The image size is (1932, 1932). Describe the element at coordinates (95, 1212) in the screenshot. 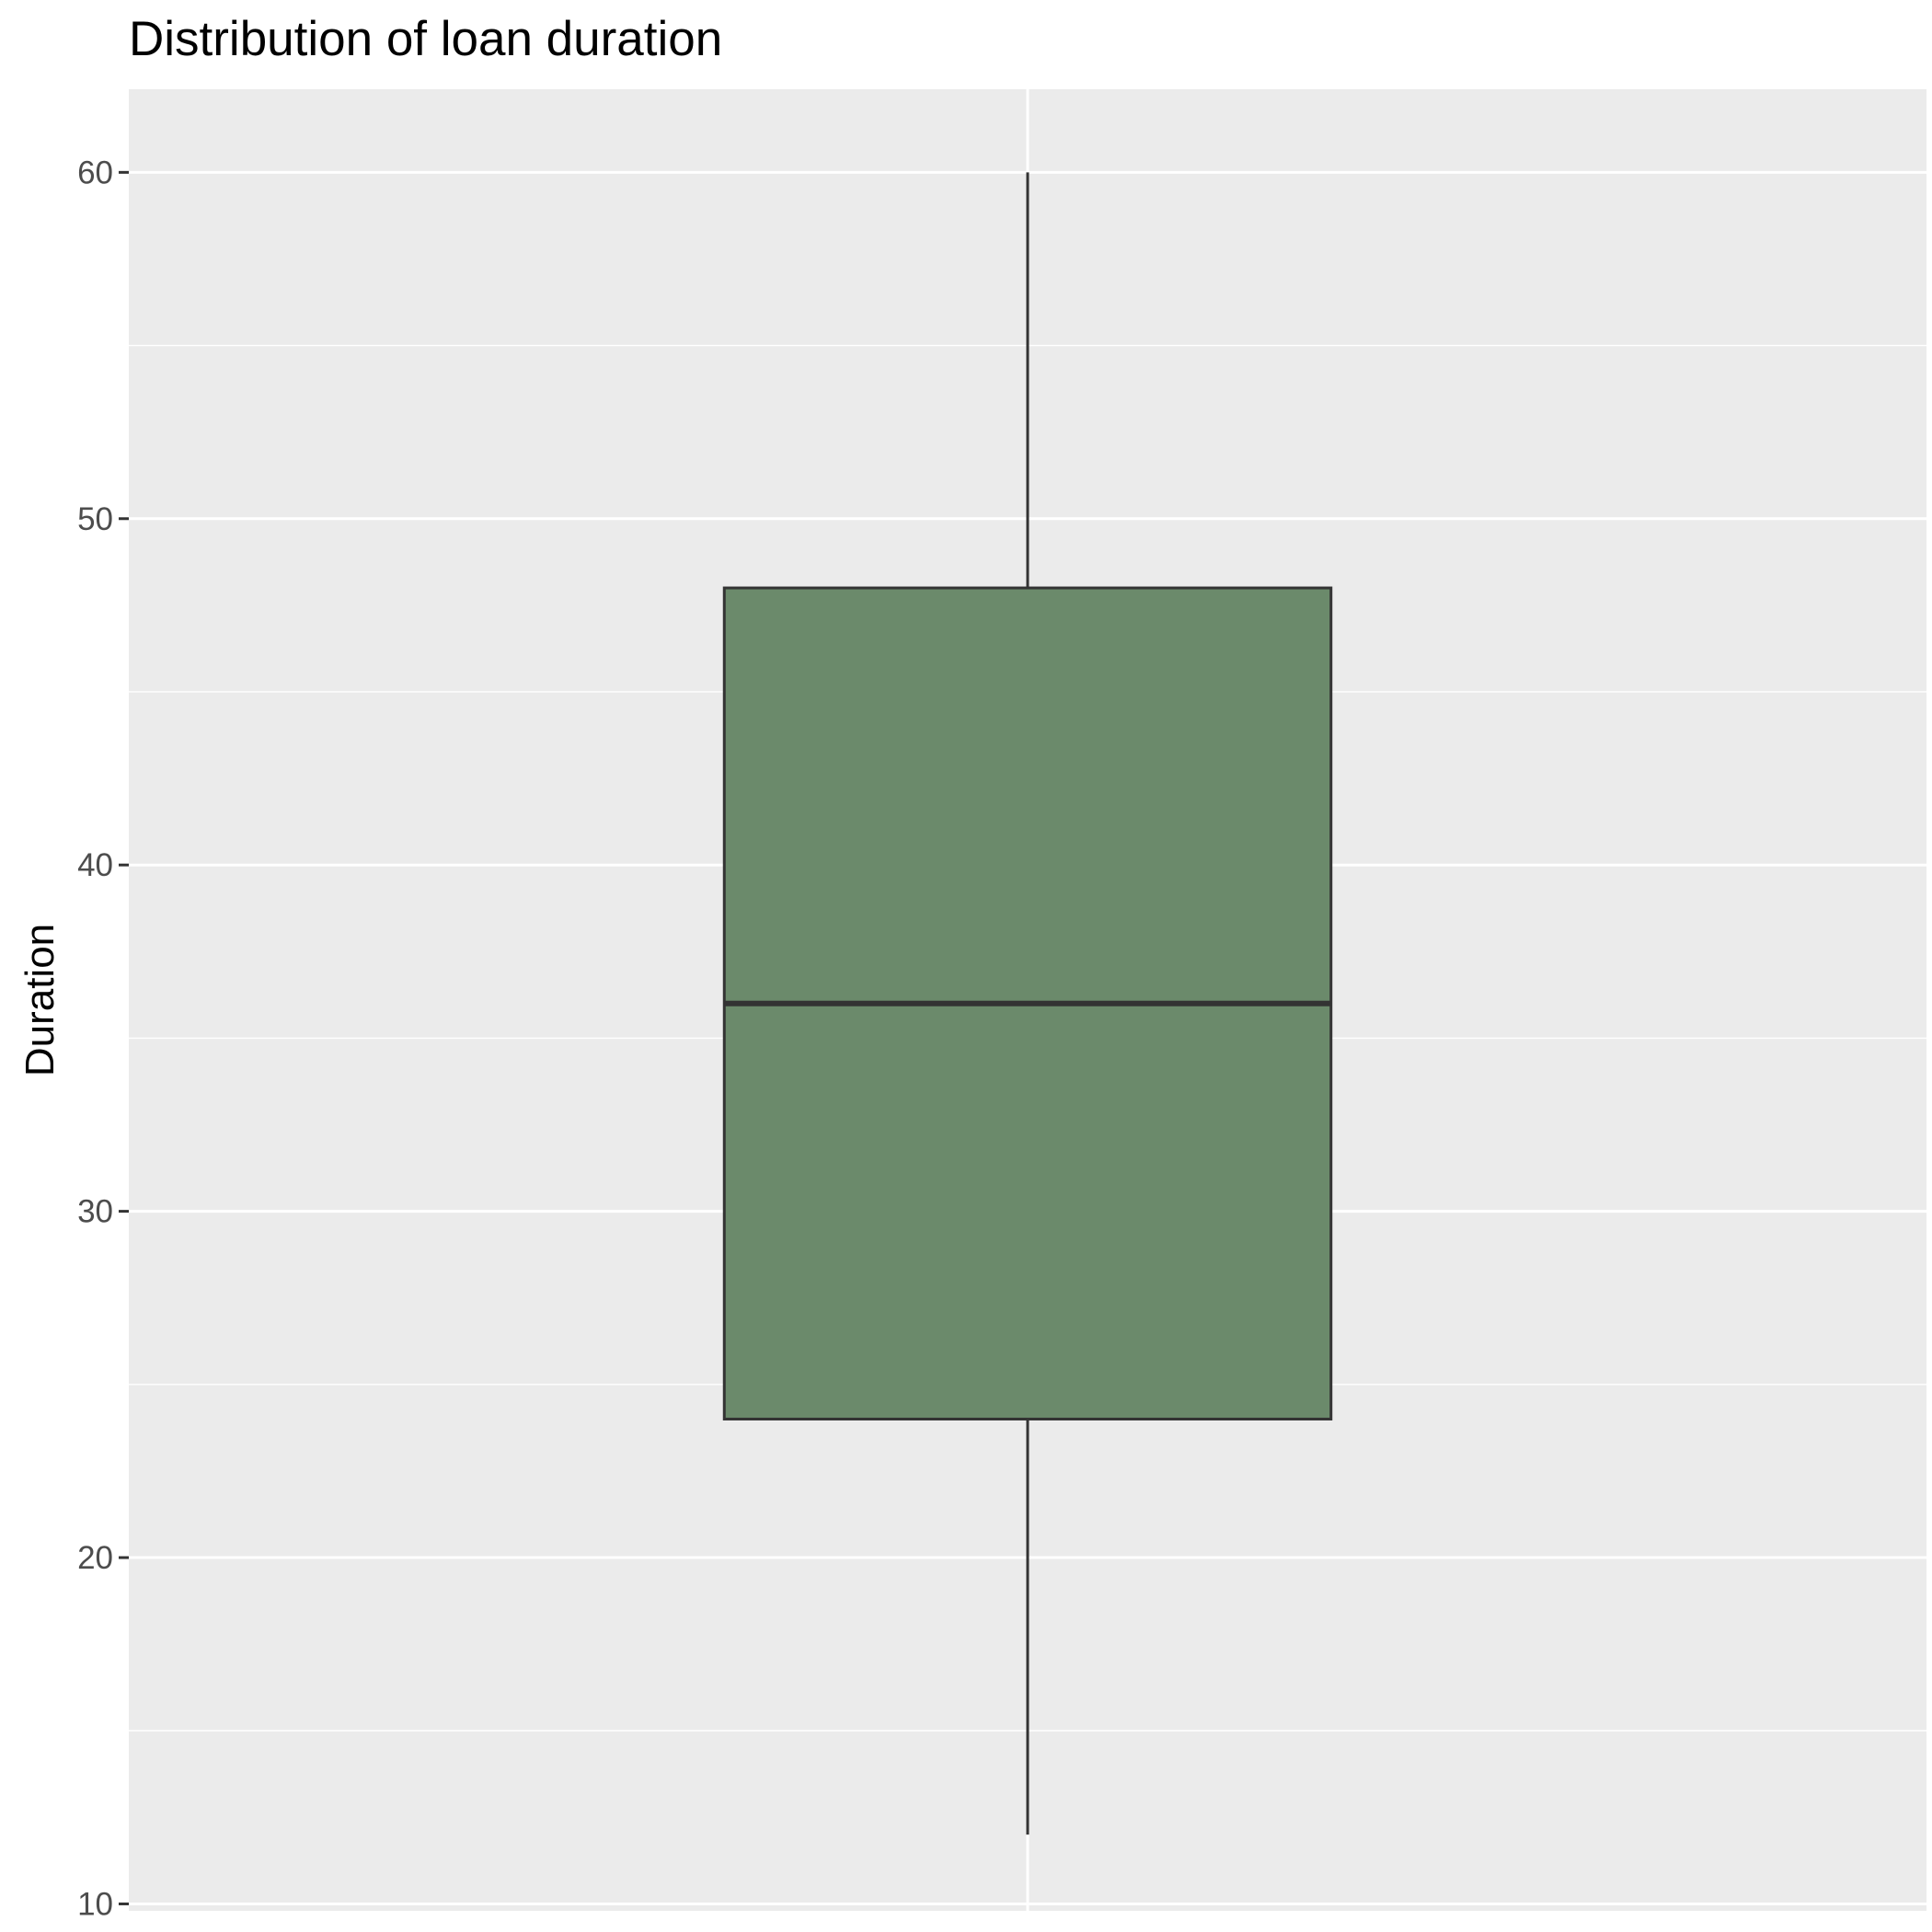

I see `y-tick-label: 30` at that location.